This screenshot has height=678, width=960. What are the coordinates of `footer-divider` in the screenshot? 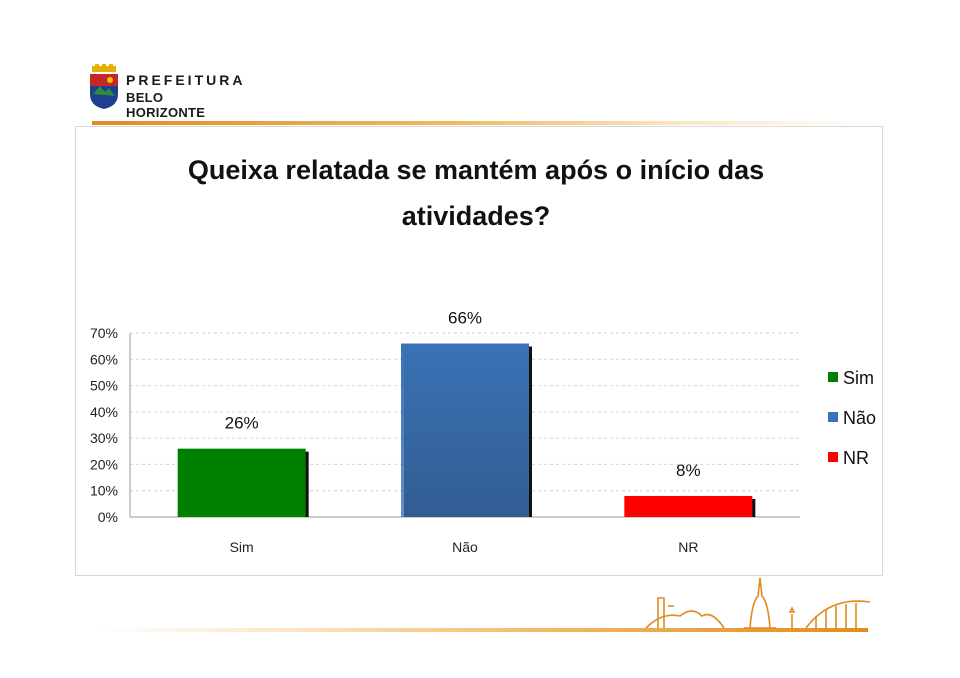 It's located at (482, 630).